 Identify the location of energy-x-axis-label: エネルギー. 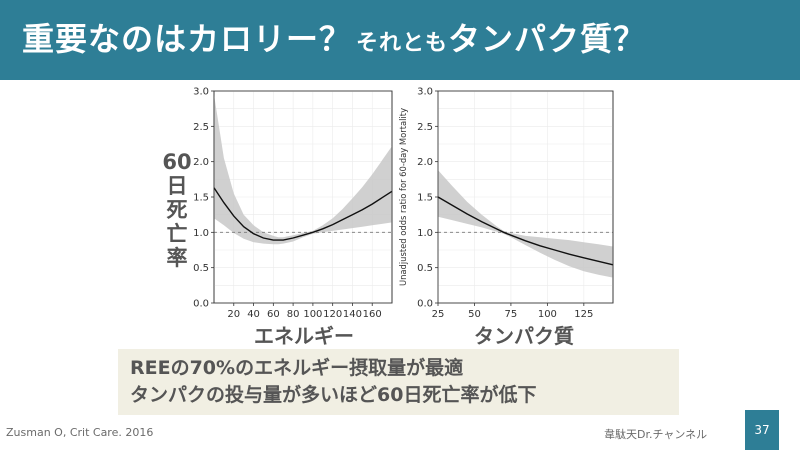
(304, 336).